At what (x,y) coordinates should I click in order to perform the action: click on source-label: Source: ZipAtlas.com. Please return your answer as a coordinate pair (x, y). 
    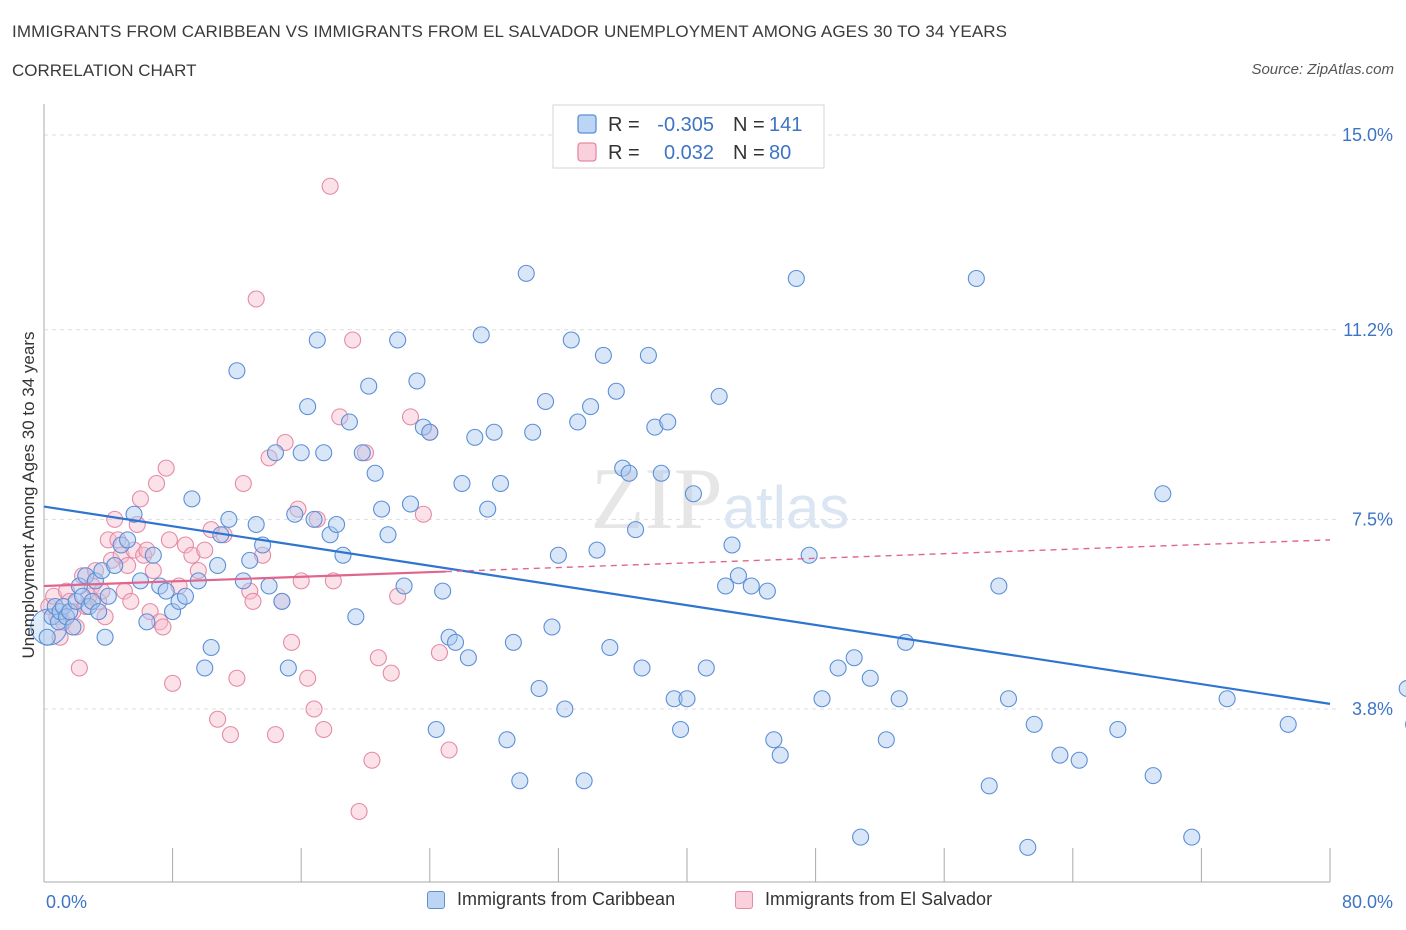
    Looking at the image, I should click on (1322, 69).